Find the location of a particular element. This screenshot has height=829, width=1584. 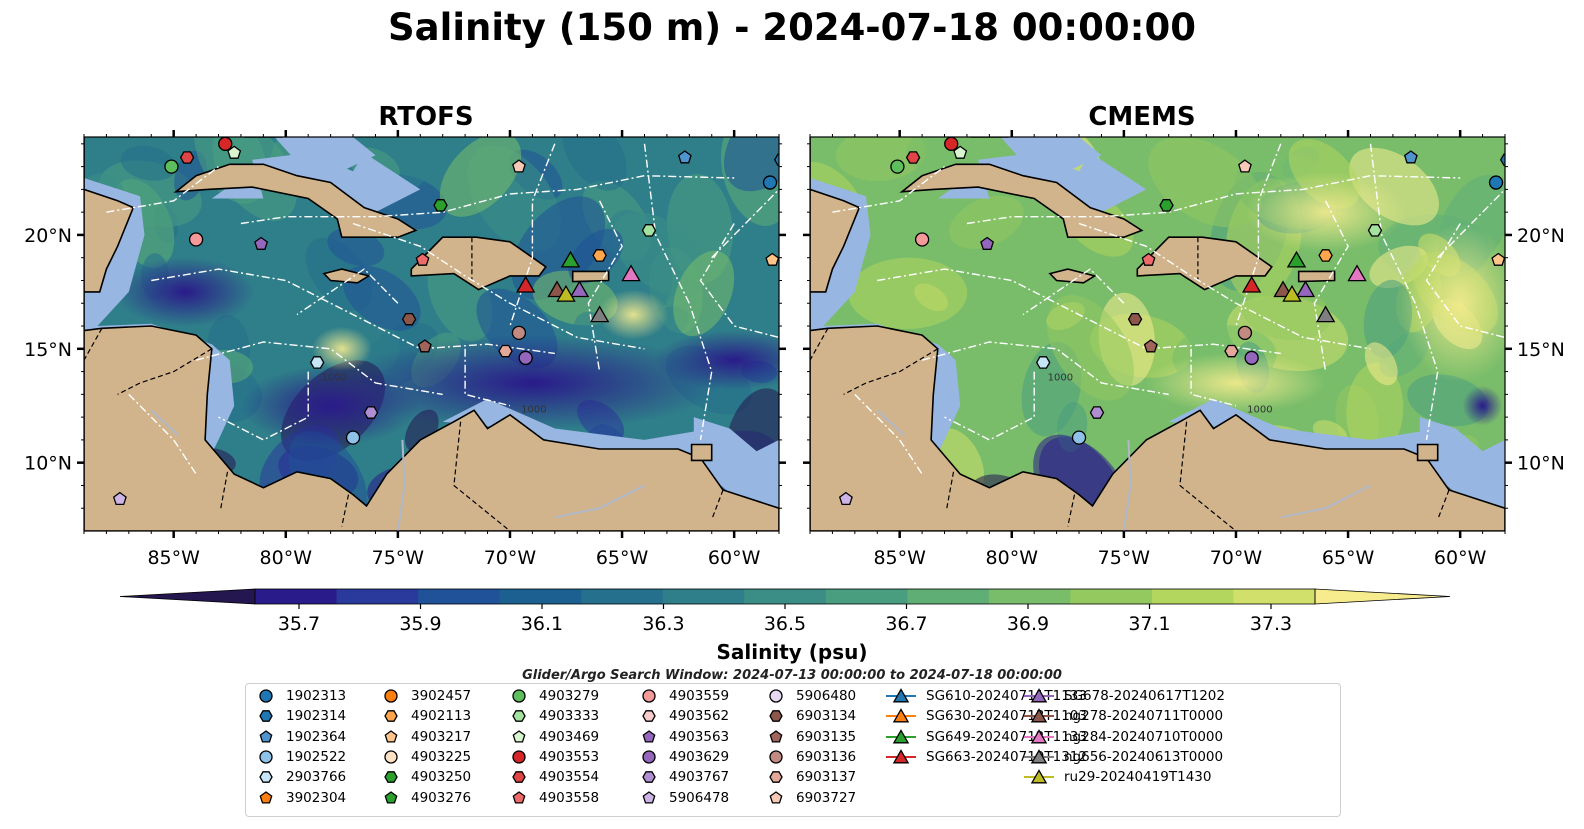

legend-label: ng656-20240613T0000 is located at coordinates (1144, 756).